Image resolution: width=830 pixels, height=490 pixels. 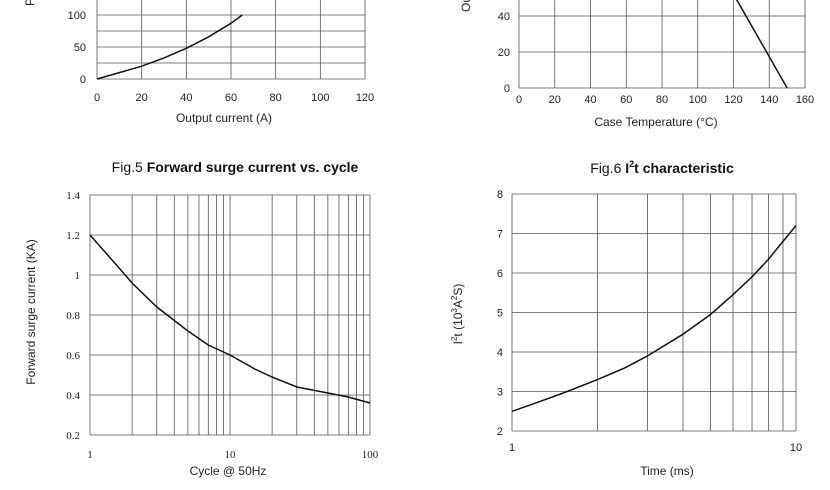 I want to click on fig6-ylabel-sup1: 2, so click(x=454, y=338).